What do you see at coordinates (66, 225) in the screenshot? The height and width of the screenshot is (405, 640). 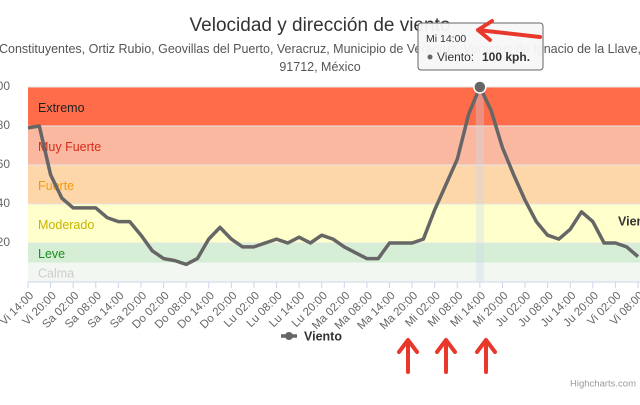 I see `band-label: Moderado` at bounding box center [66, 225].